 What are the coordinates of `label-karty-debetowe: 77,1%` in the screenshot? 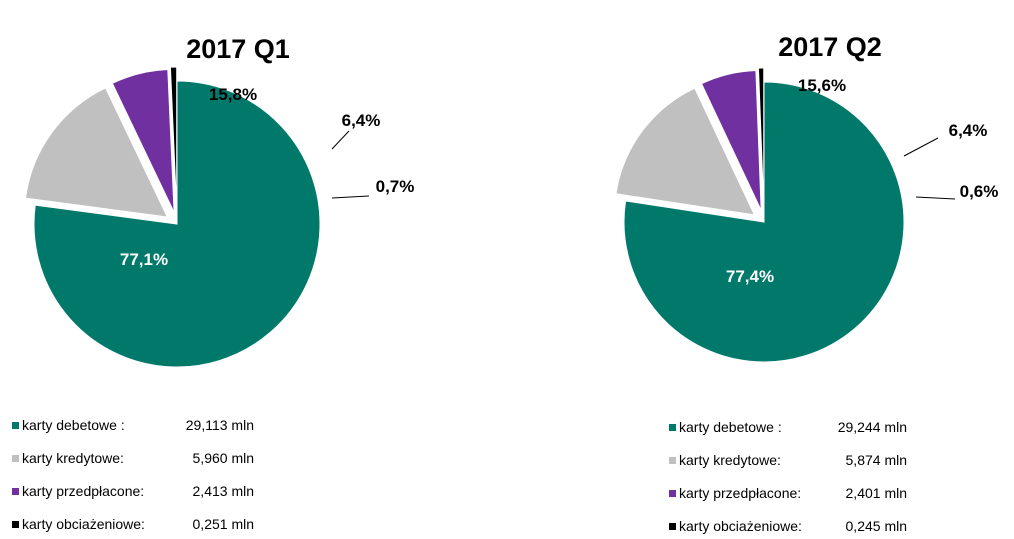 It's located at (144, 259).